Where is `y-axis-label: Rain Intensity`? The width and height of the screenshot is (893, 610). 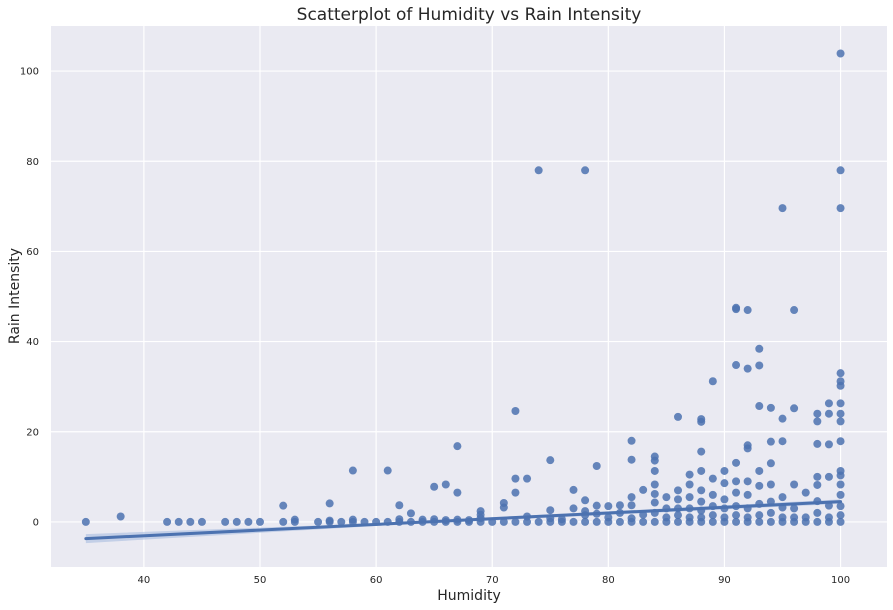
y-axis-label: Rain Intensity is located at coordinates (15, 296).